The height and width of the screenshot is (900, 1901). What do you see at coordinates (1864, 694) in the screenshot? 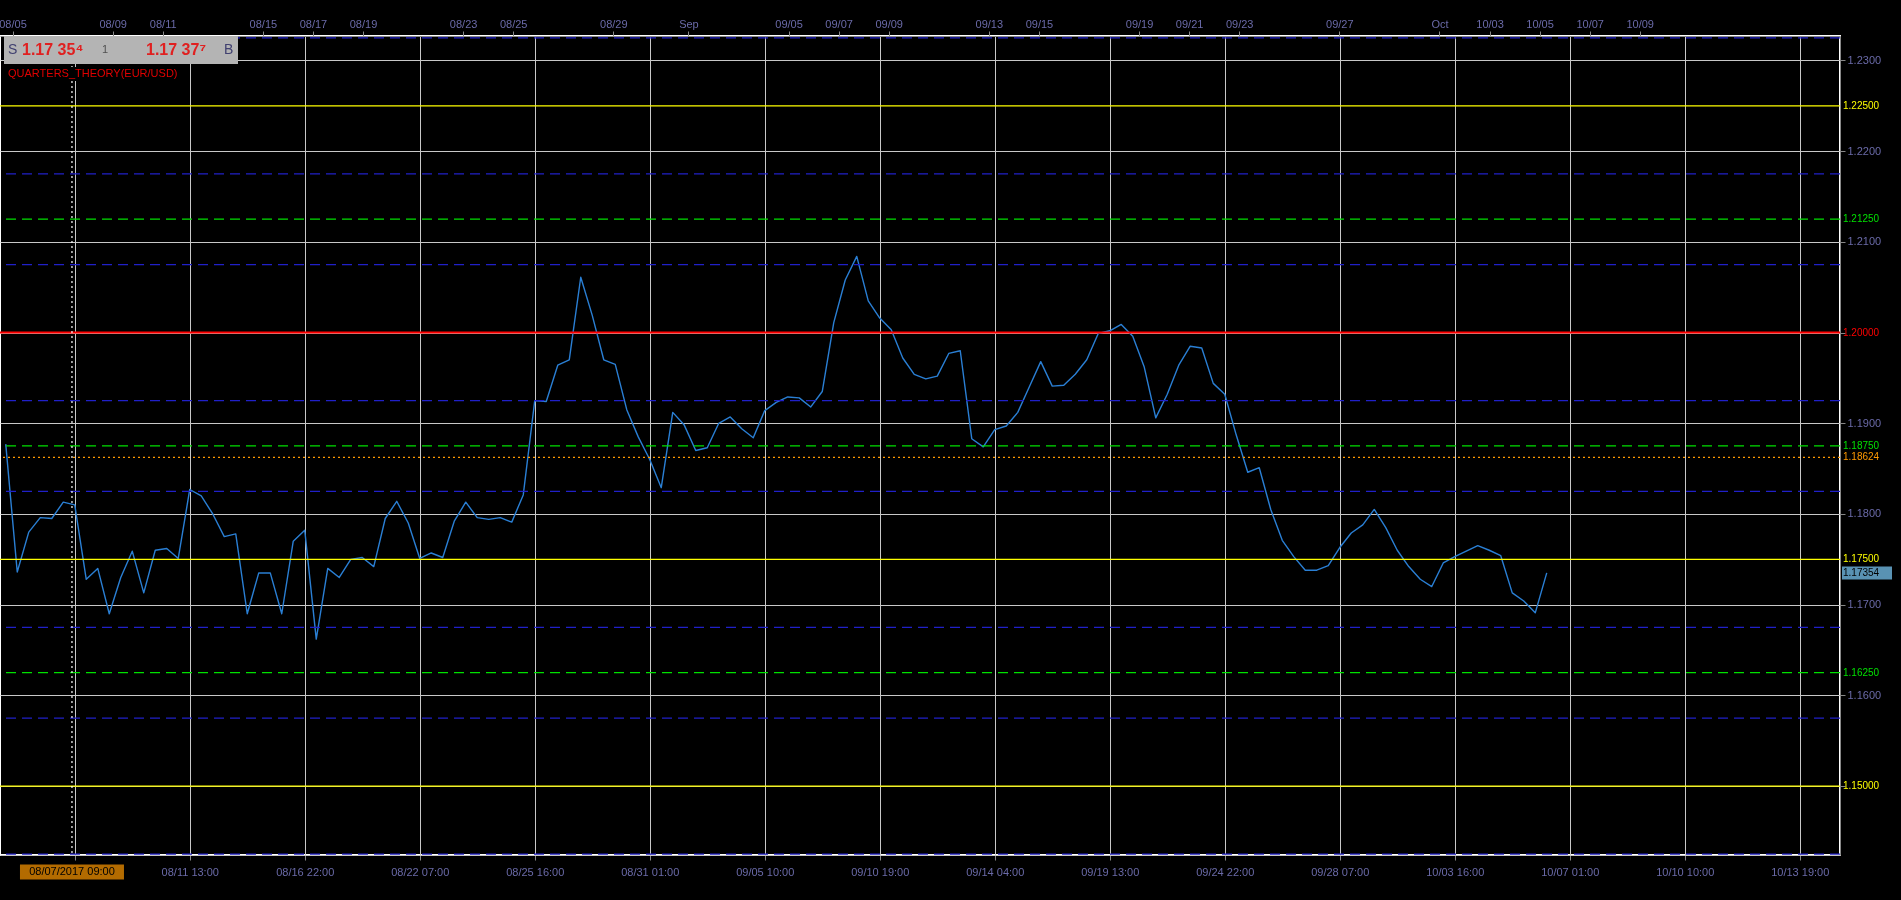
I see `y-tick-label: 1.1600` at bounding box center [1864, 694].